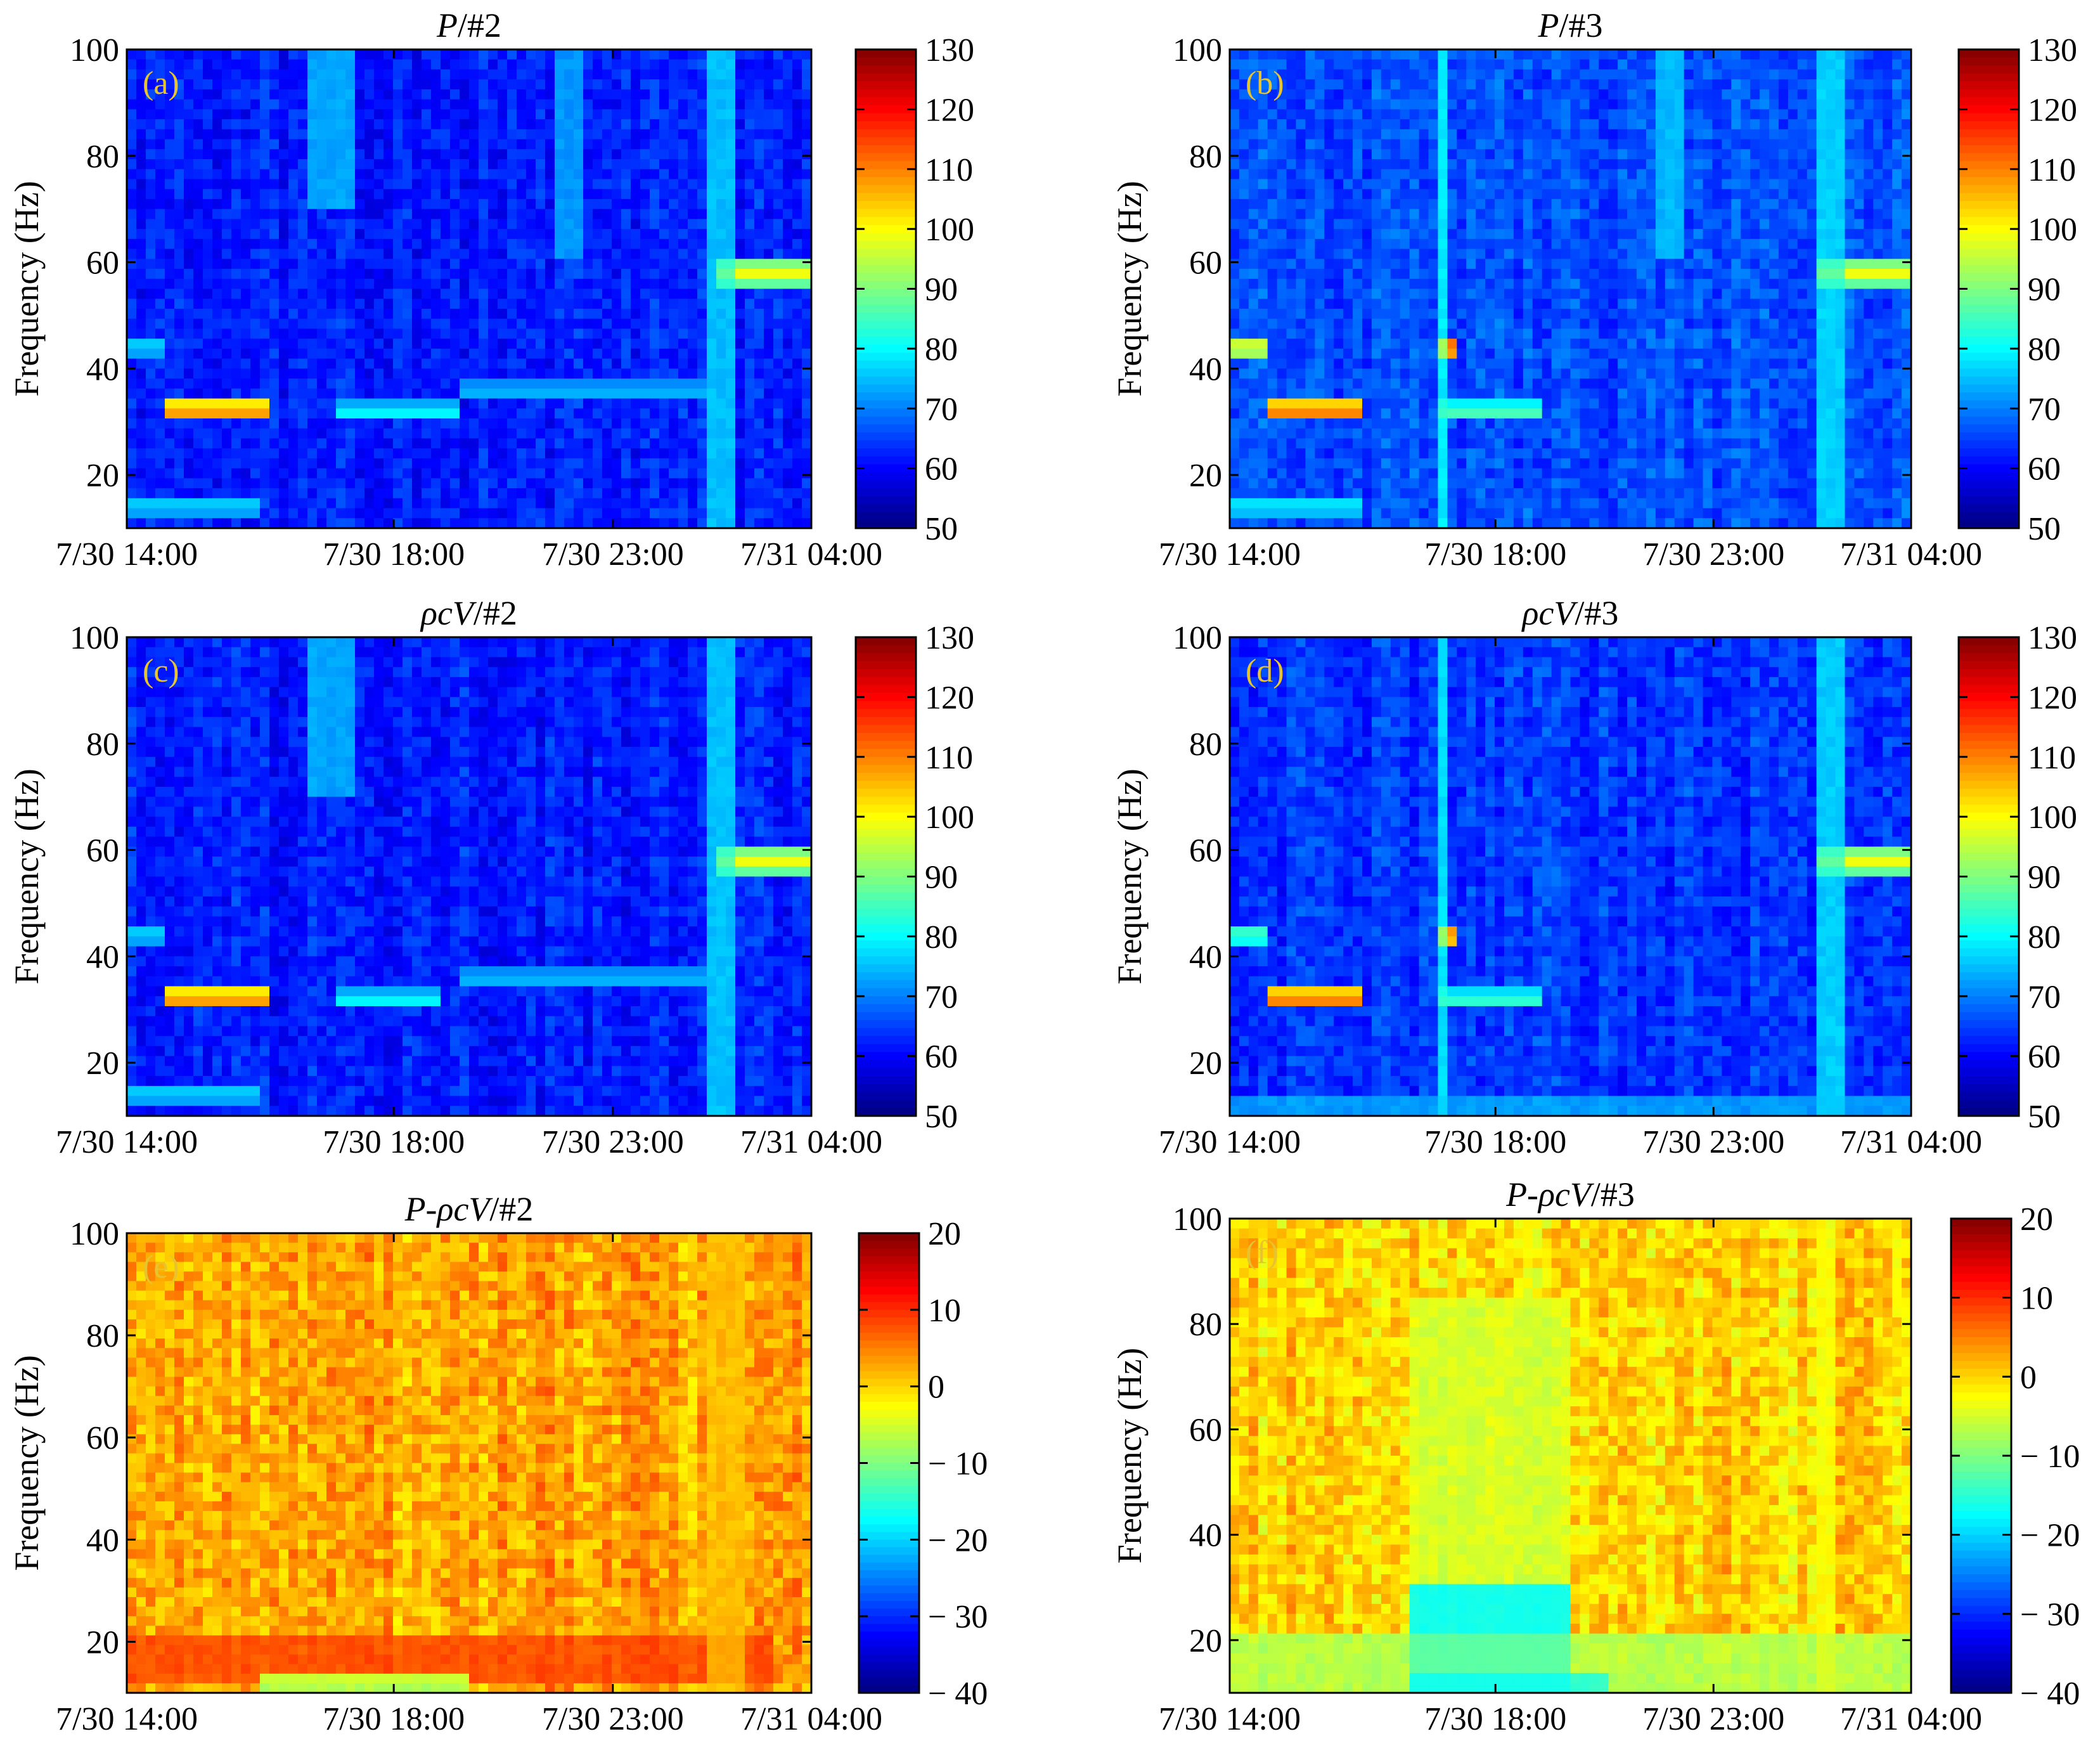  I want to click on y-axis-label: Frequency (Hz), so click(27, 288).